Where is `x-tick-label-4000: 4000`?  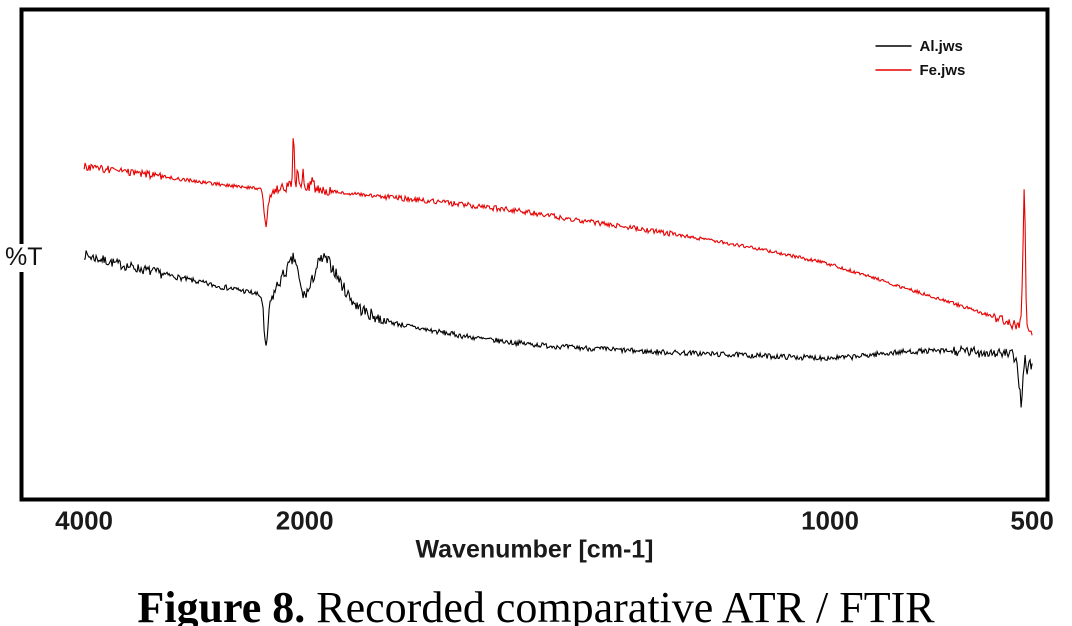
x-tick-label-4000: 4000 is located at coordinates (84, 521).